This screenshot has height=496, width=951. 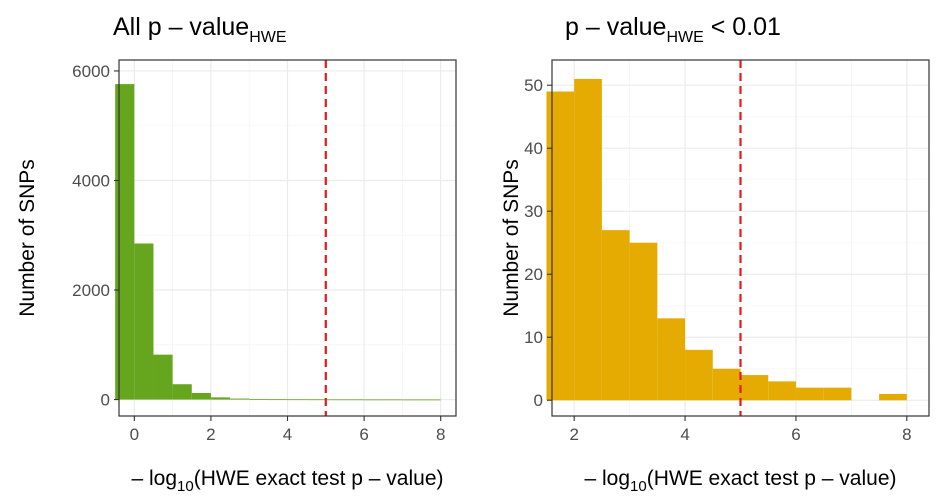 I want to click on chart-title-tail: < 0.01, so click(x=742, y=27).